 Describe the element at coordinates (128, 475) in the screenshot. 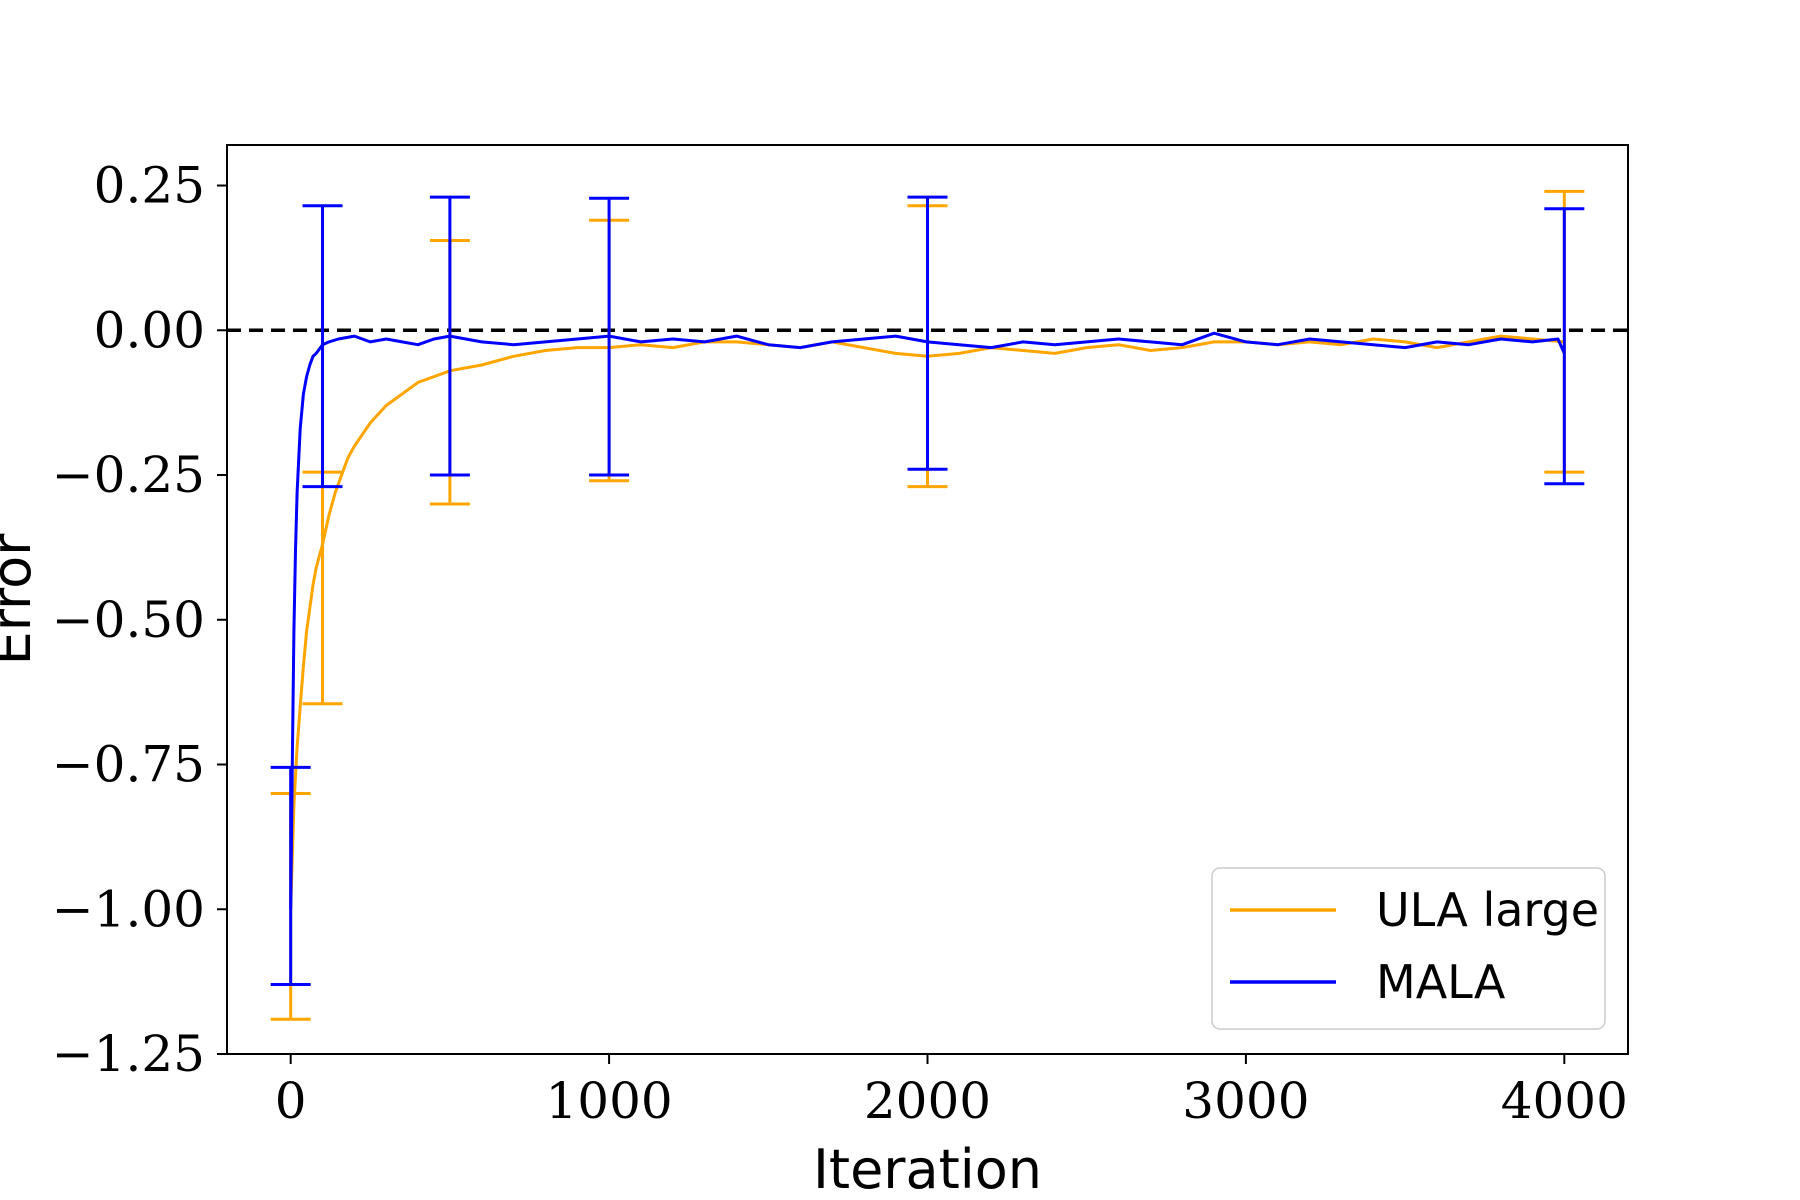

I see `y-tick-label: −0.25` at that location.